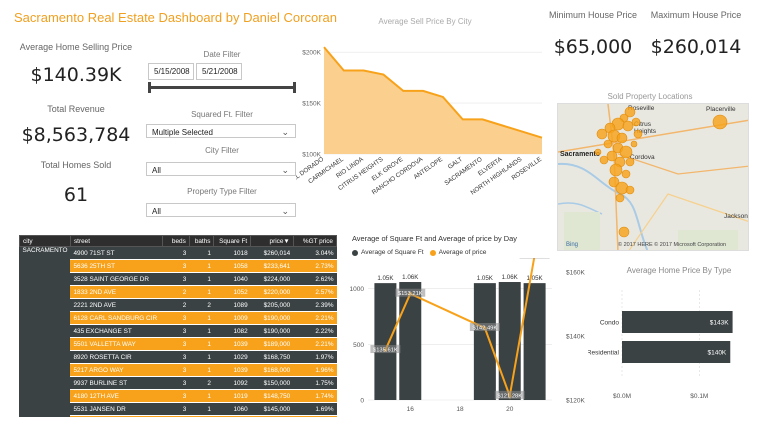 The width and height of the screenshot is (772, 440). I want to click on area-chart-title: Average Sell Price By City, so click(425, 21).